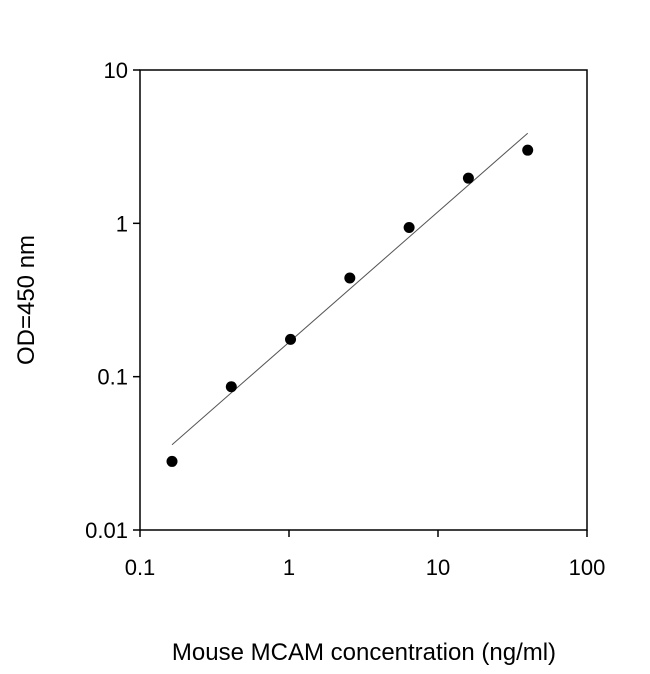 The width and height of the screenshot is (650, 674). I want to click on y-axis-label: OD=450 nm, so click(26, 300).